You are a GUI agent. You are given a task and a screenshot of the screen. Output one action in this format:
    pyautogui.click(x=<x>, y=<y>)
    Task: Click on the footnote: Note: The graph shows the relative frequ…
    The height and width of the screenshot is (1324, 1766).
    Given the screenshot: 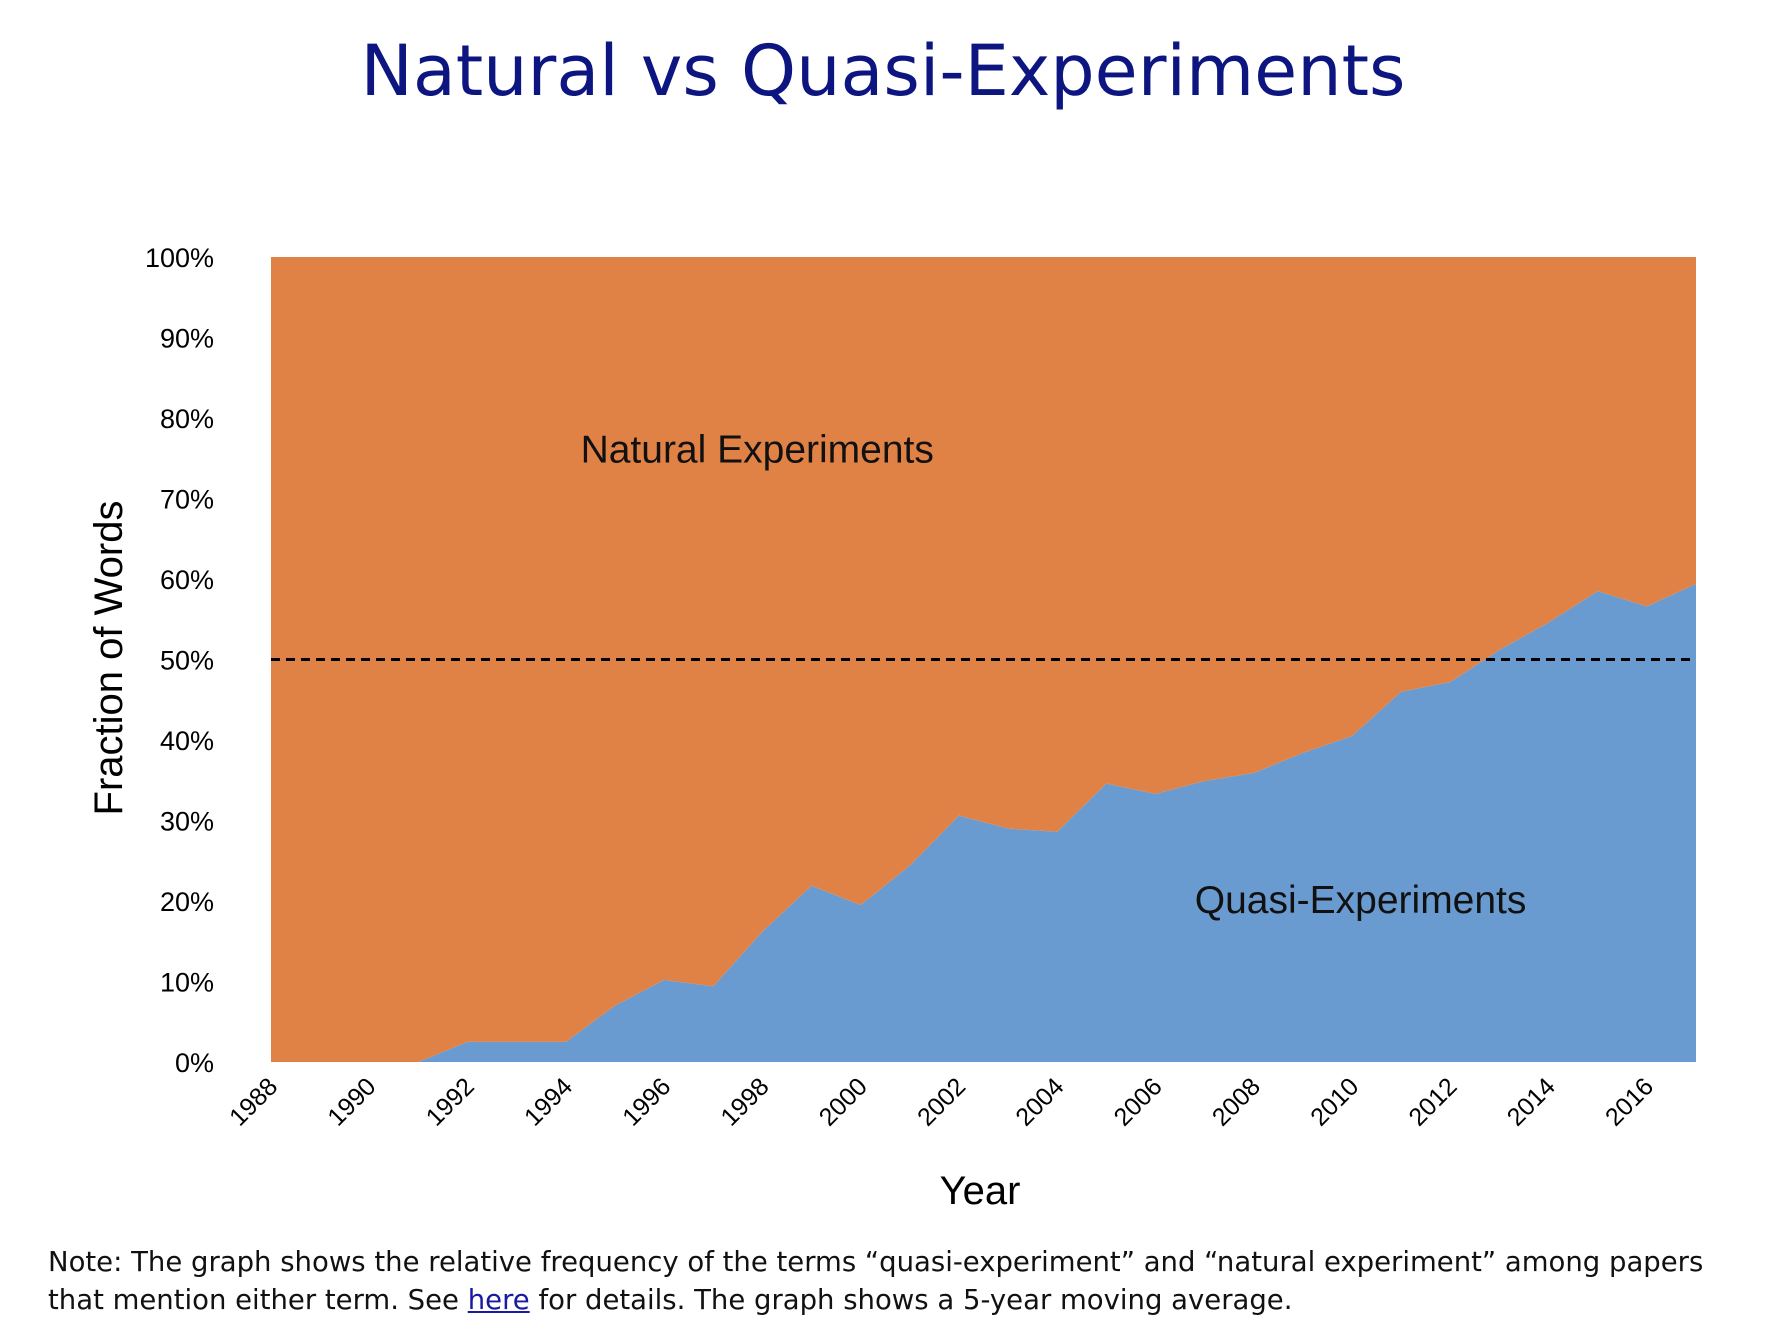 What is the action you would take?
    pyautogui.click(x=898, y=1281)
    